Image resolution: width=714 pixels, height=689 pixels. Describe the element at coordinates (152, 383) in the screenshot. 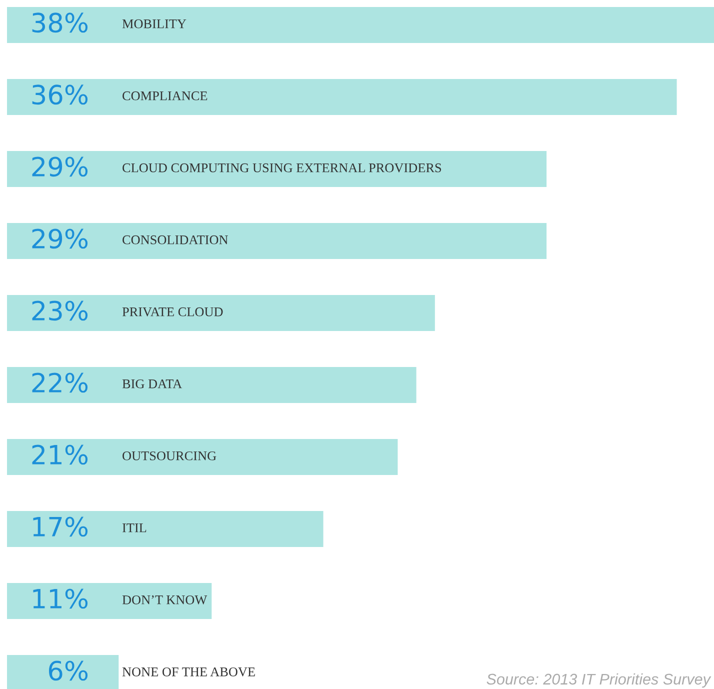

I see `y-tick-label: BIG DATA` at that location.